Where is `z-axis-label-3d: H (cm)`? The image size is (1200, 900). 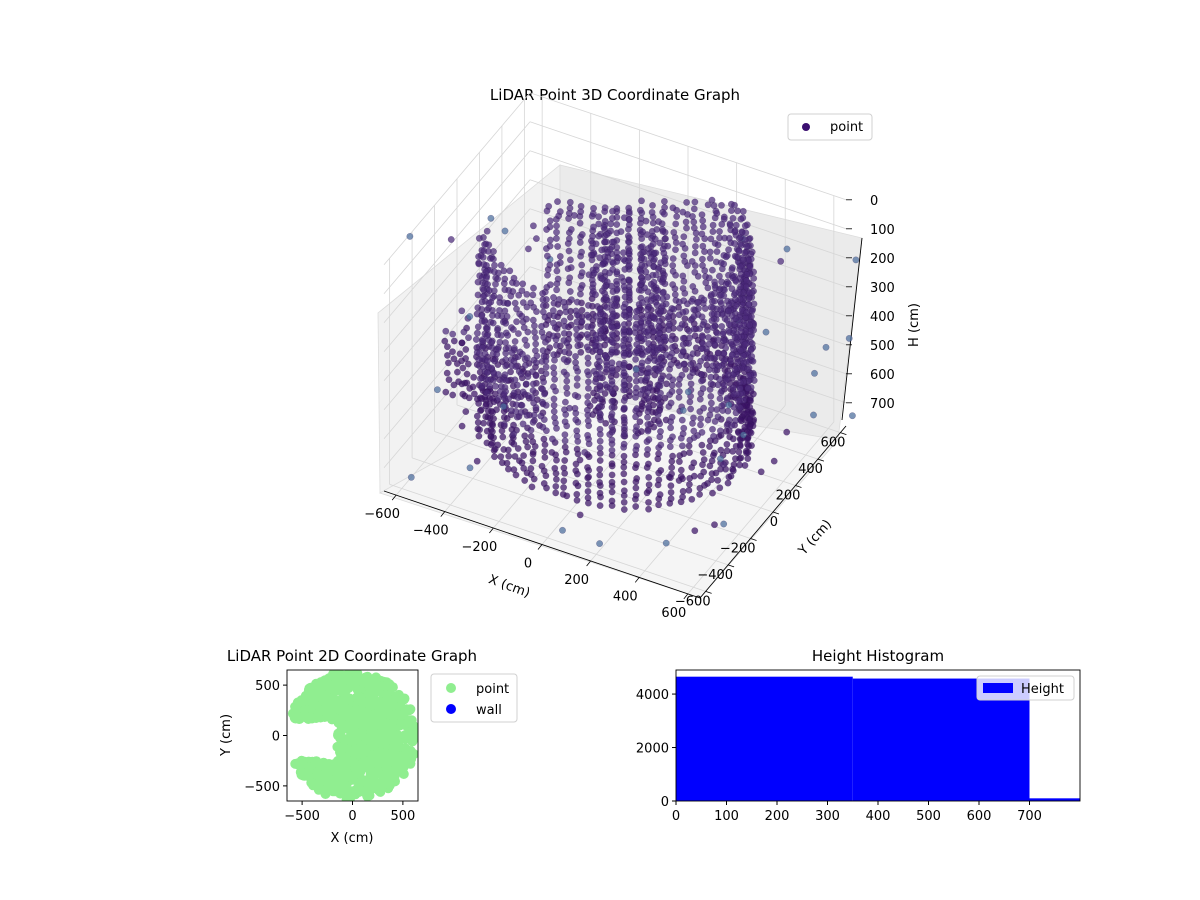 z-axis-label-3d: H (cm) is located at coordinates (914, 325).